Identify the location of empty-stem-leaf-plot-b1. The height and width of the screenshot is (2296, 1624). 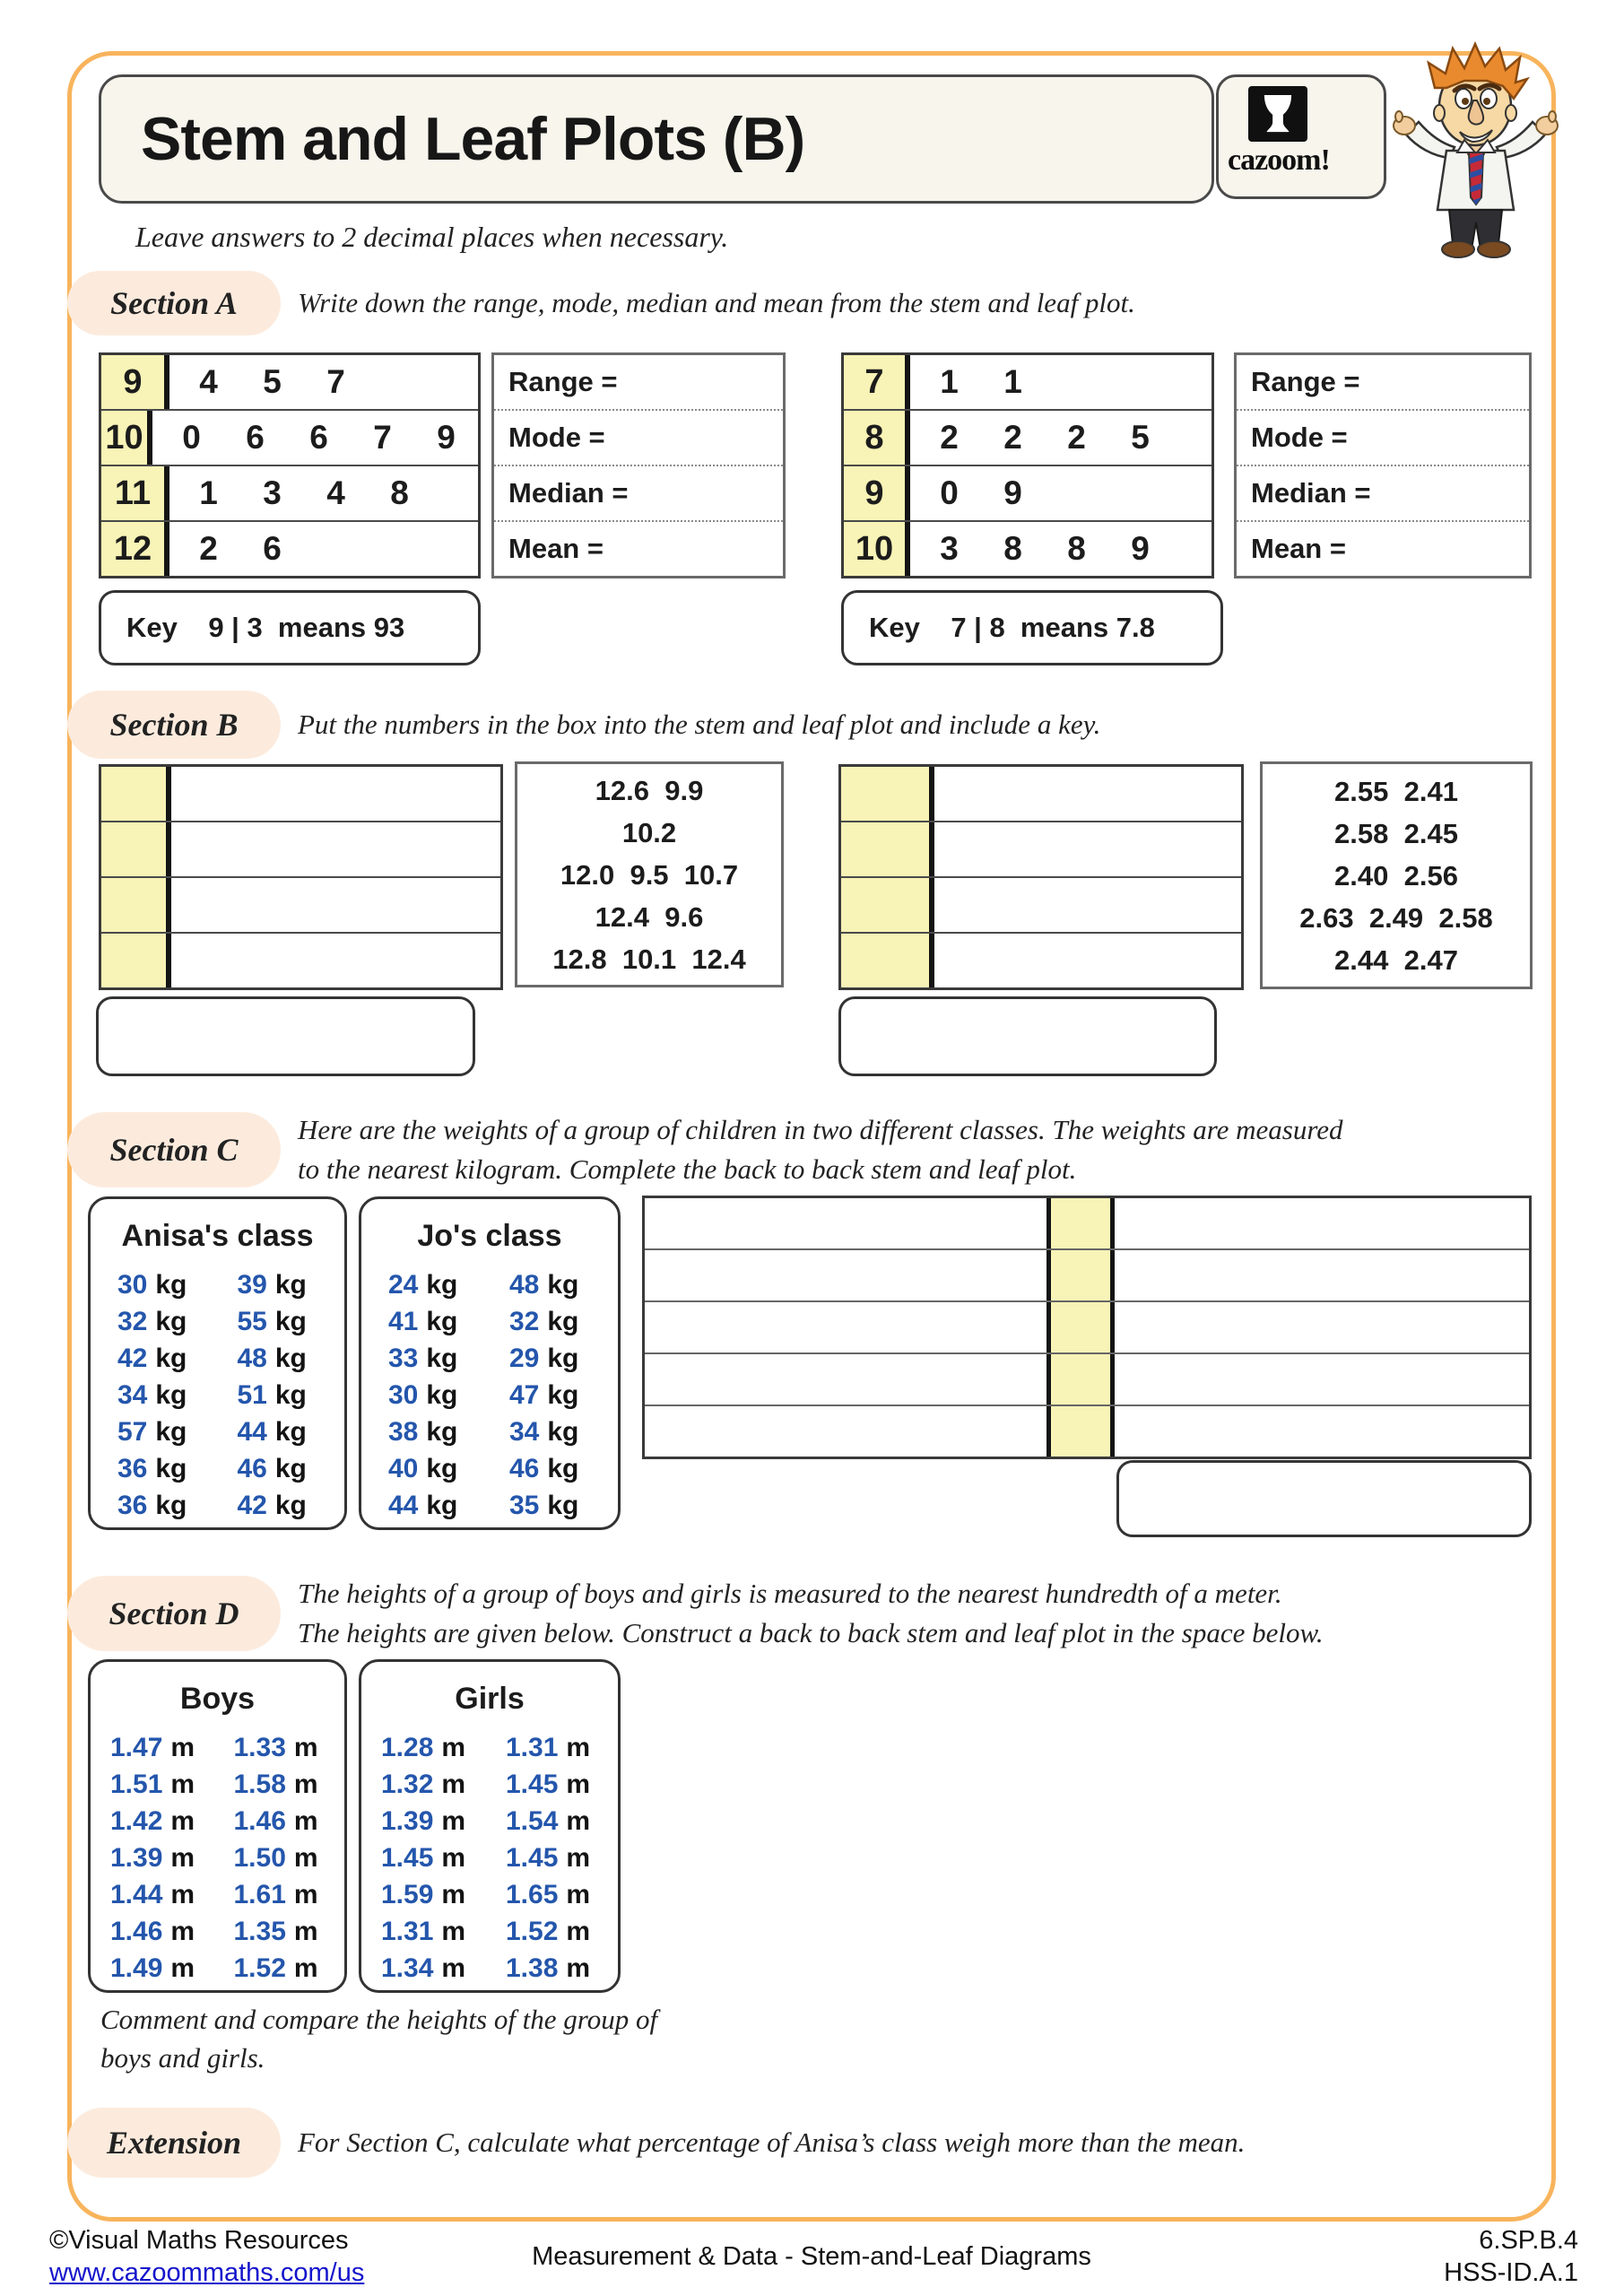
(301, 877).